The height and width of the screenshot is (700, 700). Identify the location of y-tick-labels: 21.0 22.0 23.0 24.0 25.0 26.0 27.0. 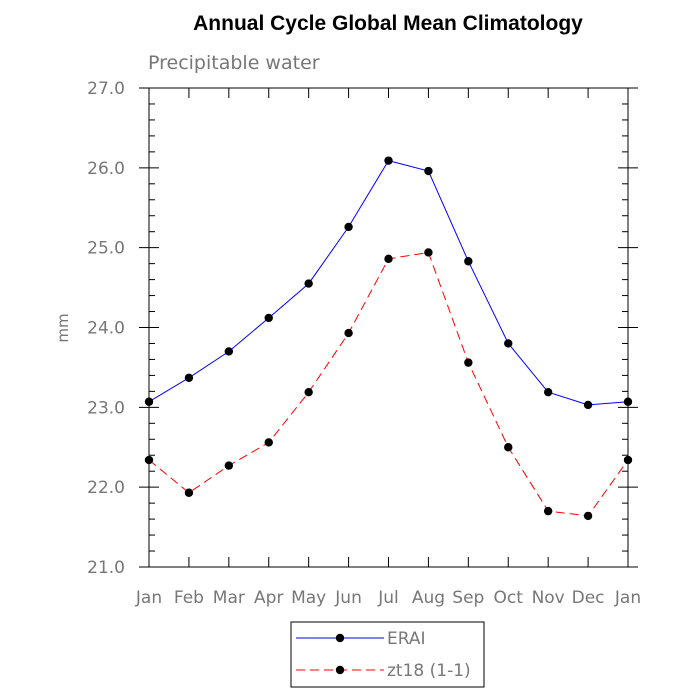
(106, 328).